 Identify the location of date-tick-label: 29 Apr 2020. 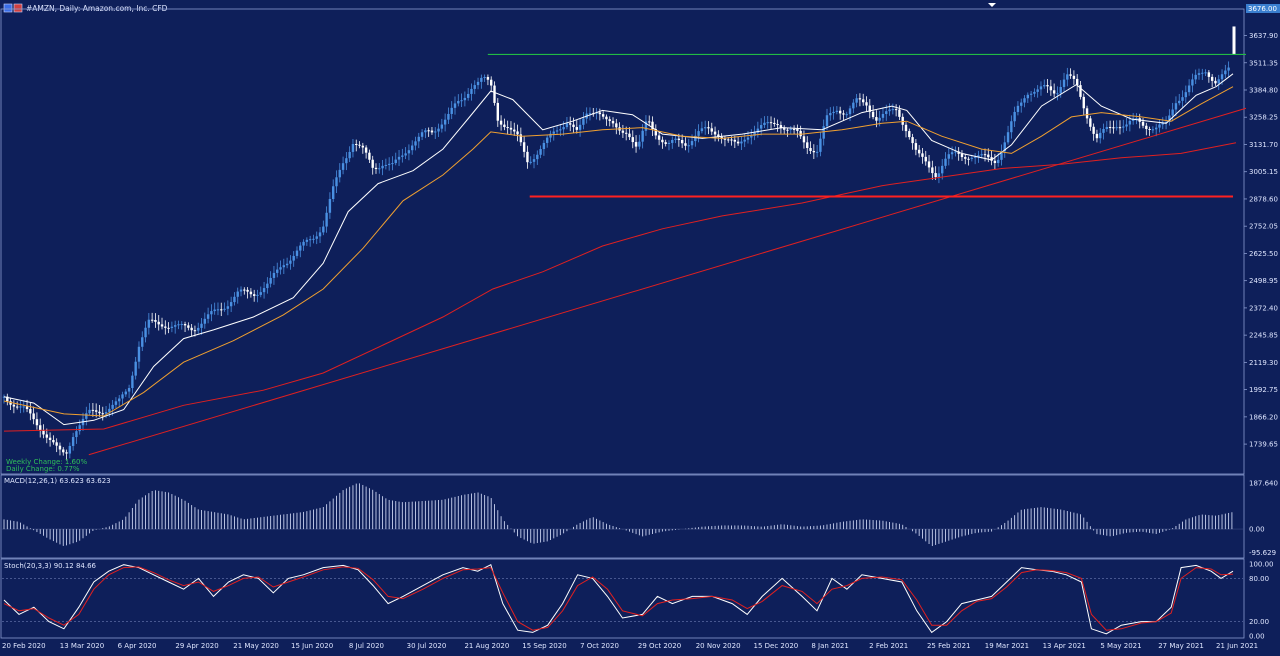
(196, 646).